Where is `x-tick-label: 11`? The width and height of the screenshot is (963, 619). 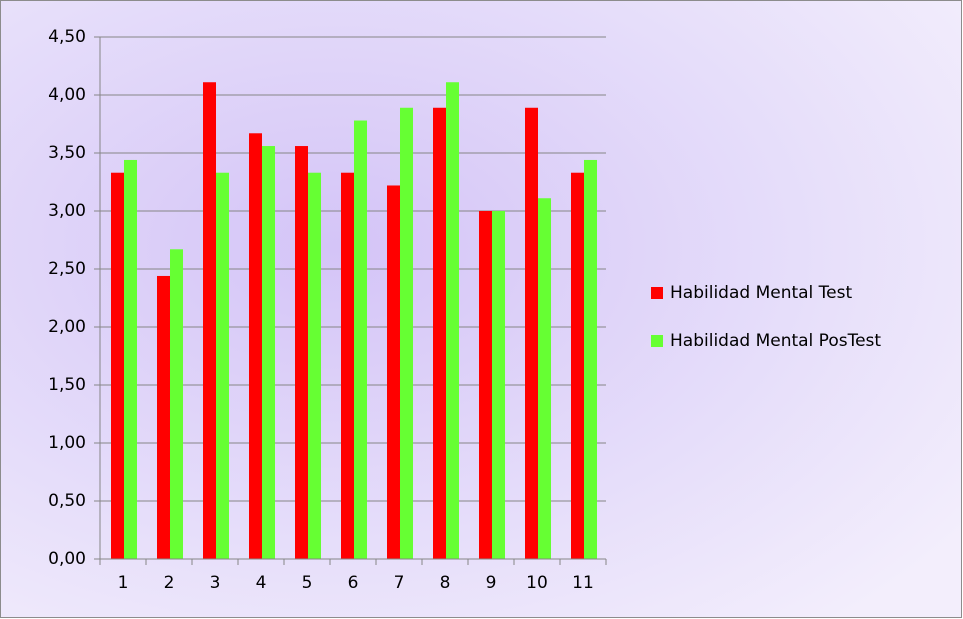
x-tick-label: 11 is located at coordinates (583, 583).